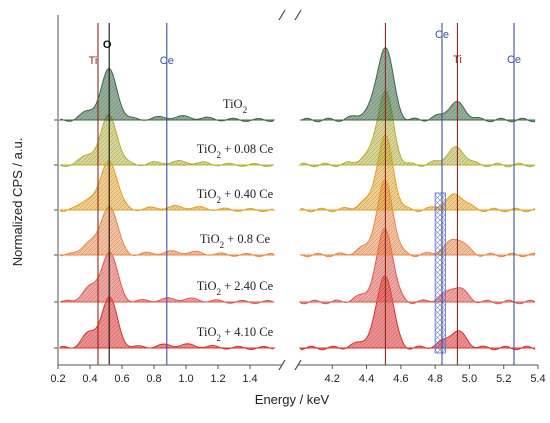  I want to click on x-tick-label: 5.0, so click(469, 379).